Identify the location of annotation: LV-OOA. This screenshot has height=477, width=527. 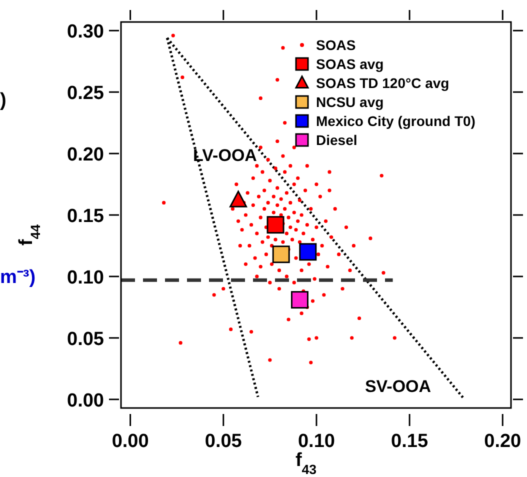
(225, 155).